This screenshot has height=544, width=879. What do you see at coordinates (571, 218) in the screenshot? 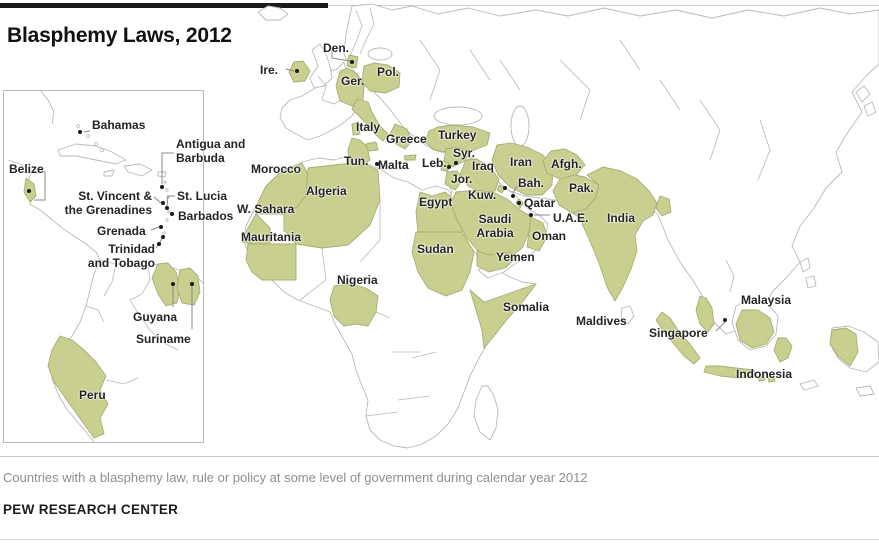
I see `map-label-uae: U.A.E.` at bounding box center [571, 218].